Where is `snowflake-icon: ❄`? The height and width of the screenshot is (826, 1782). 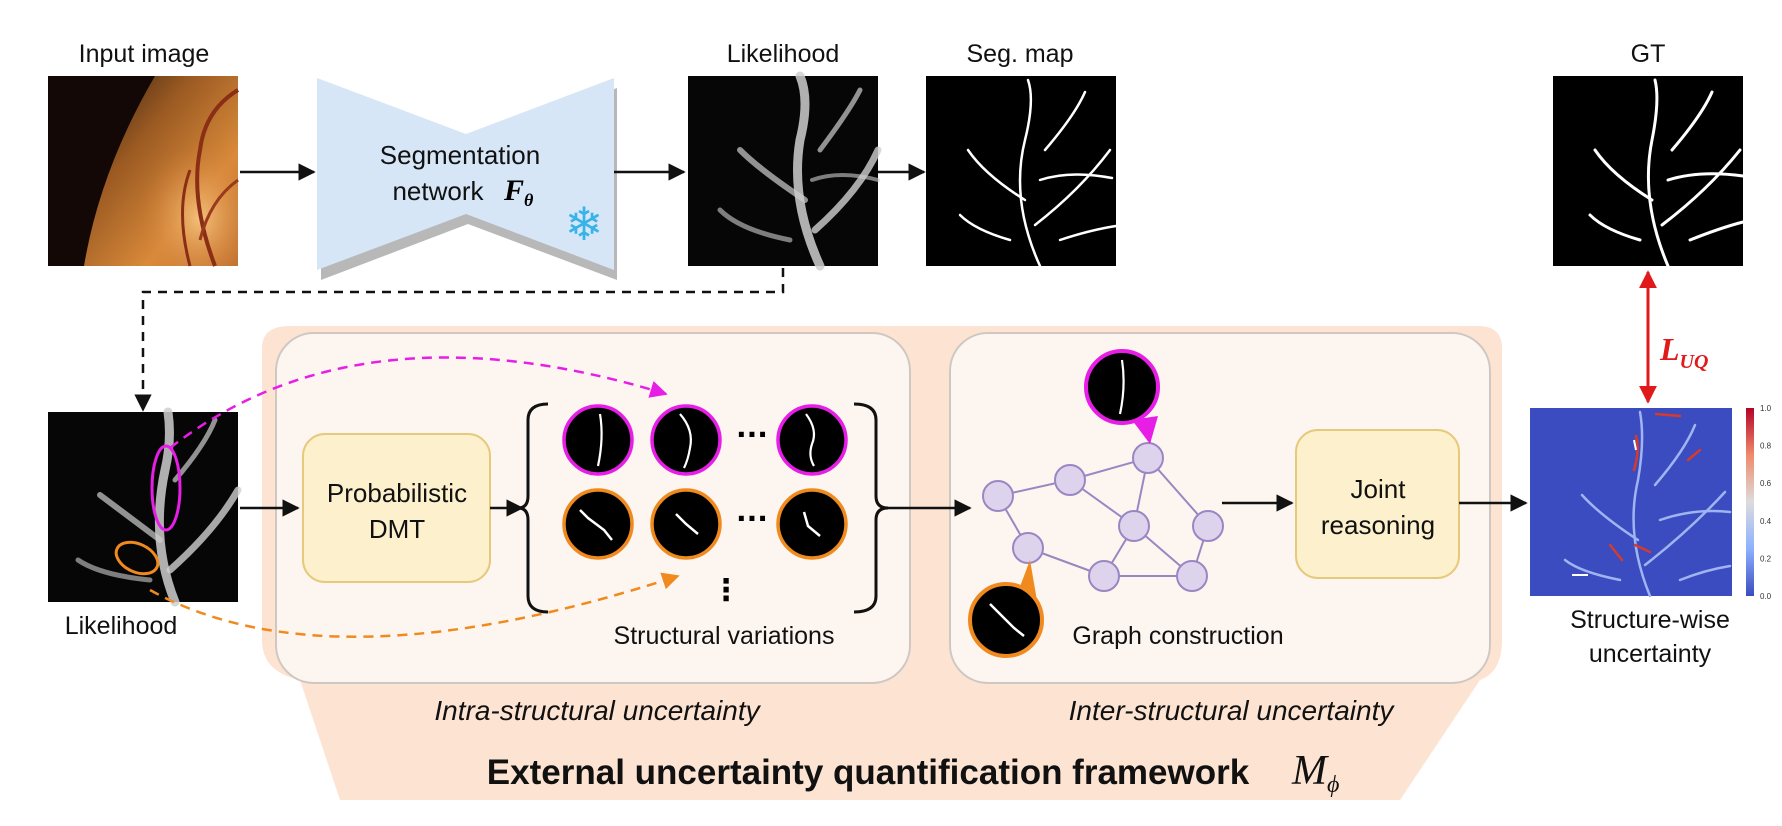 snowflake-icon: ❄ is located at coordinates (584, 224).